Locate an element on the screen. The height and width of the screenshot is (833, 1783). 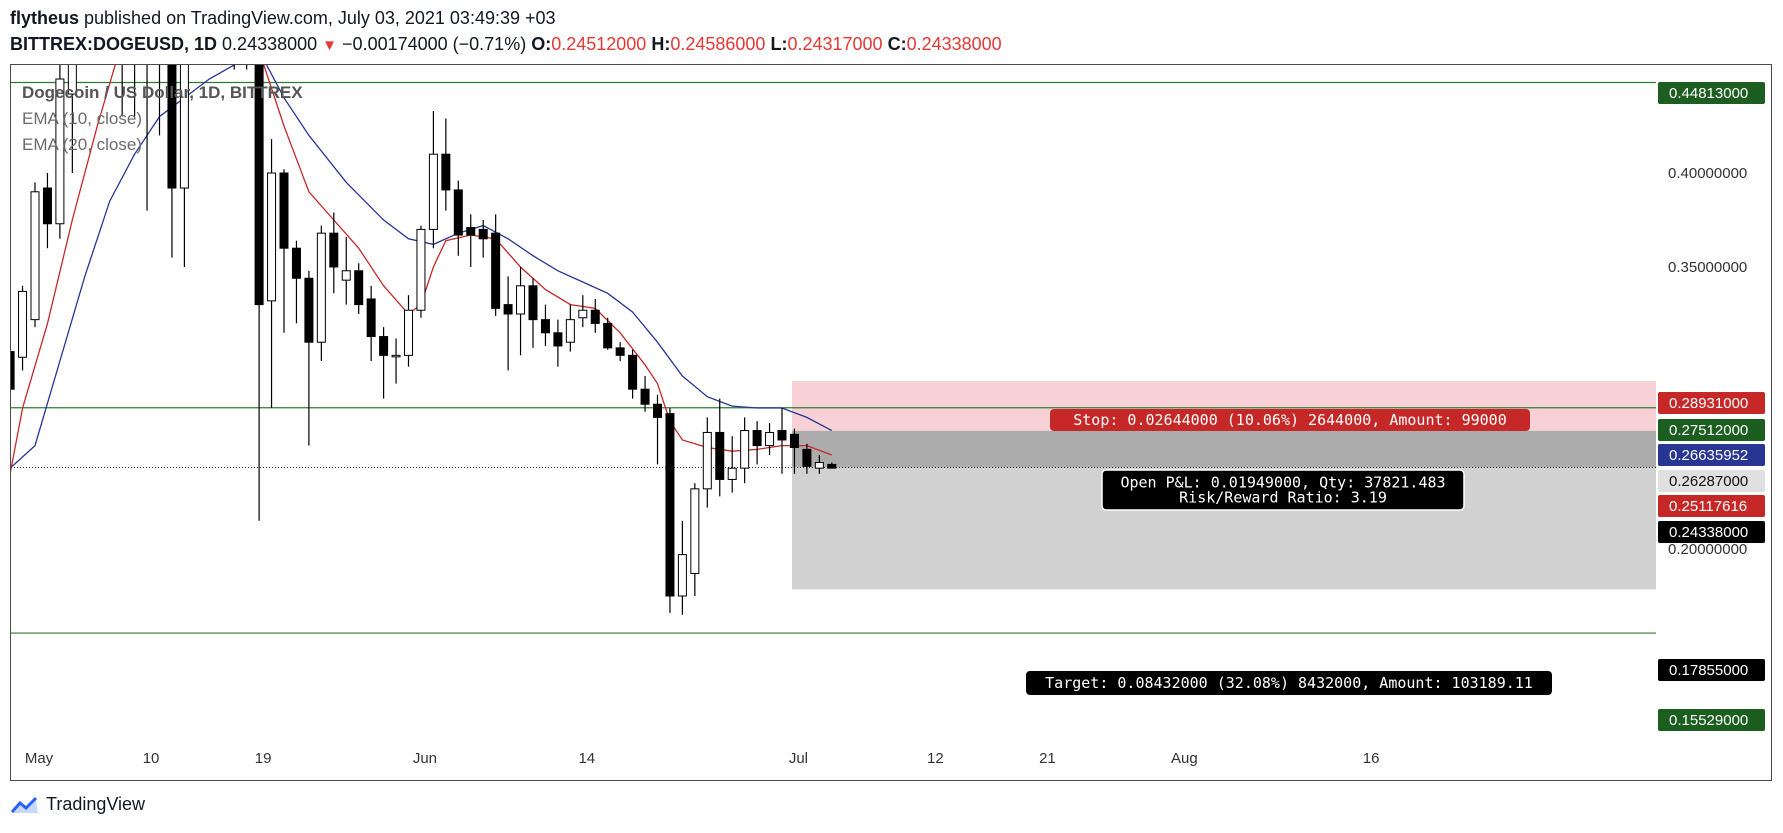
footer-brand: TradingView is located at coordinates (77, 804).